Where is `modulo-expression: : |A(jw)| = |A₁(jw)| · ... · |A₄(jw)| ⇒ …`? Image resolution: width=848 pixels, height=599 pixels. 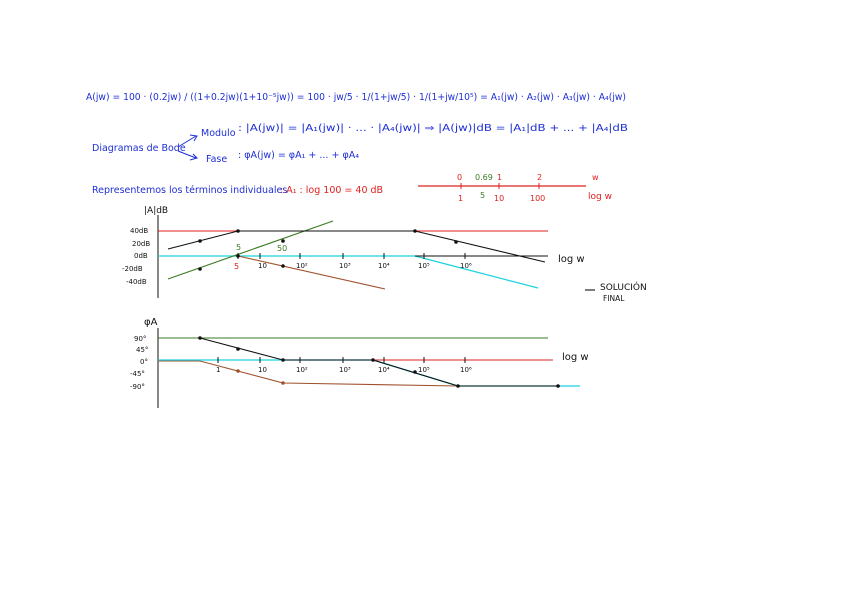 modulo-expression: : |A(jw)| = |A₁(jw)| · ... · |A₄(jw)| ⇒ … is located at coordinates (433, 128).